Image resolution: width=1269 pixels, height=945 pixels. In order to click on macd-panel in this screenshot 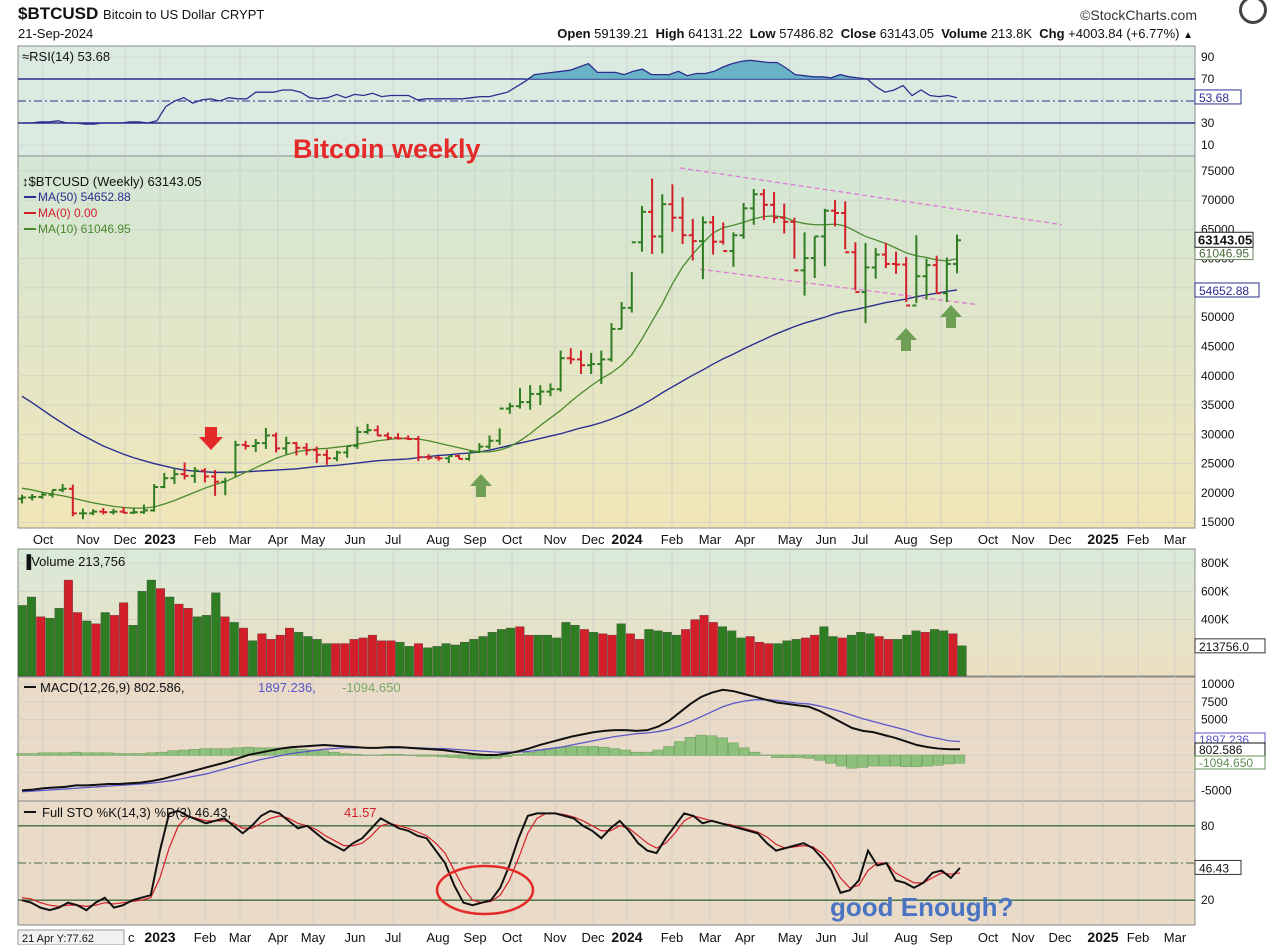, I will do `click(606, 739)`.